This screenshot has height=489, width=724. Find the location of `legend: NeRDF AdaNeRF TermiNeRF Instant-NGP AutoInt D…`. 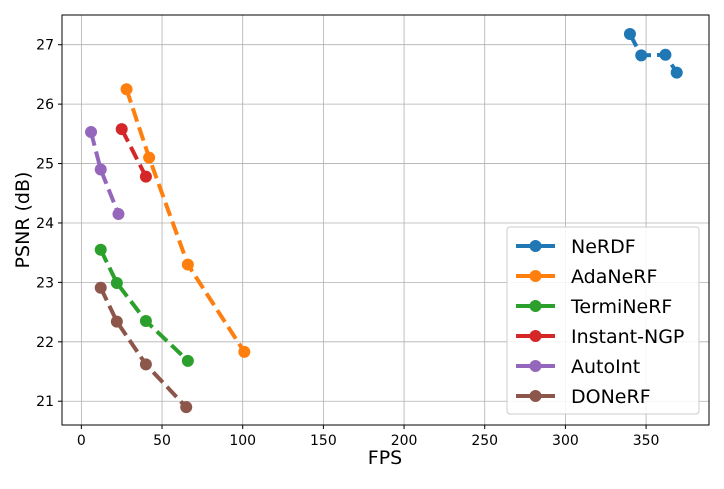

legend: NeRDF AdaNeRF TermiNeRF Instant-NGP AutoInt D… is located at coordinates (603, 320).